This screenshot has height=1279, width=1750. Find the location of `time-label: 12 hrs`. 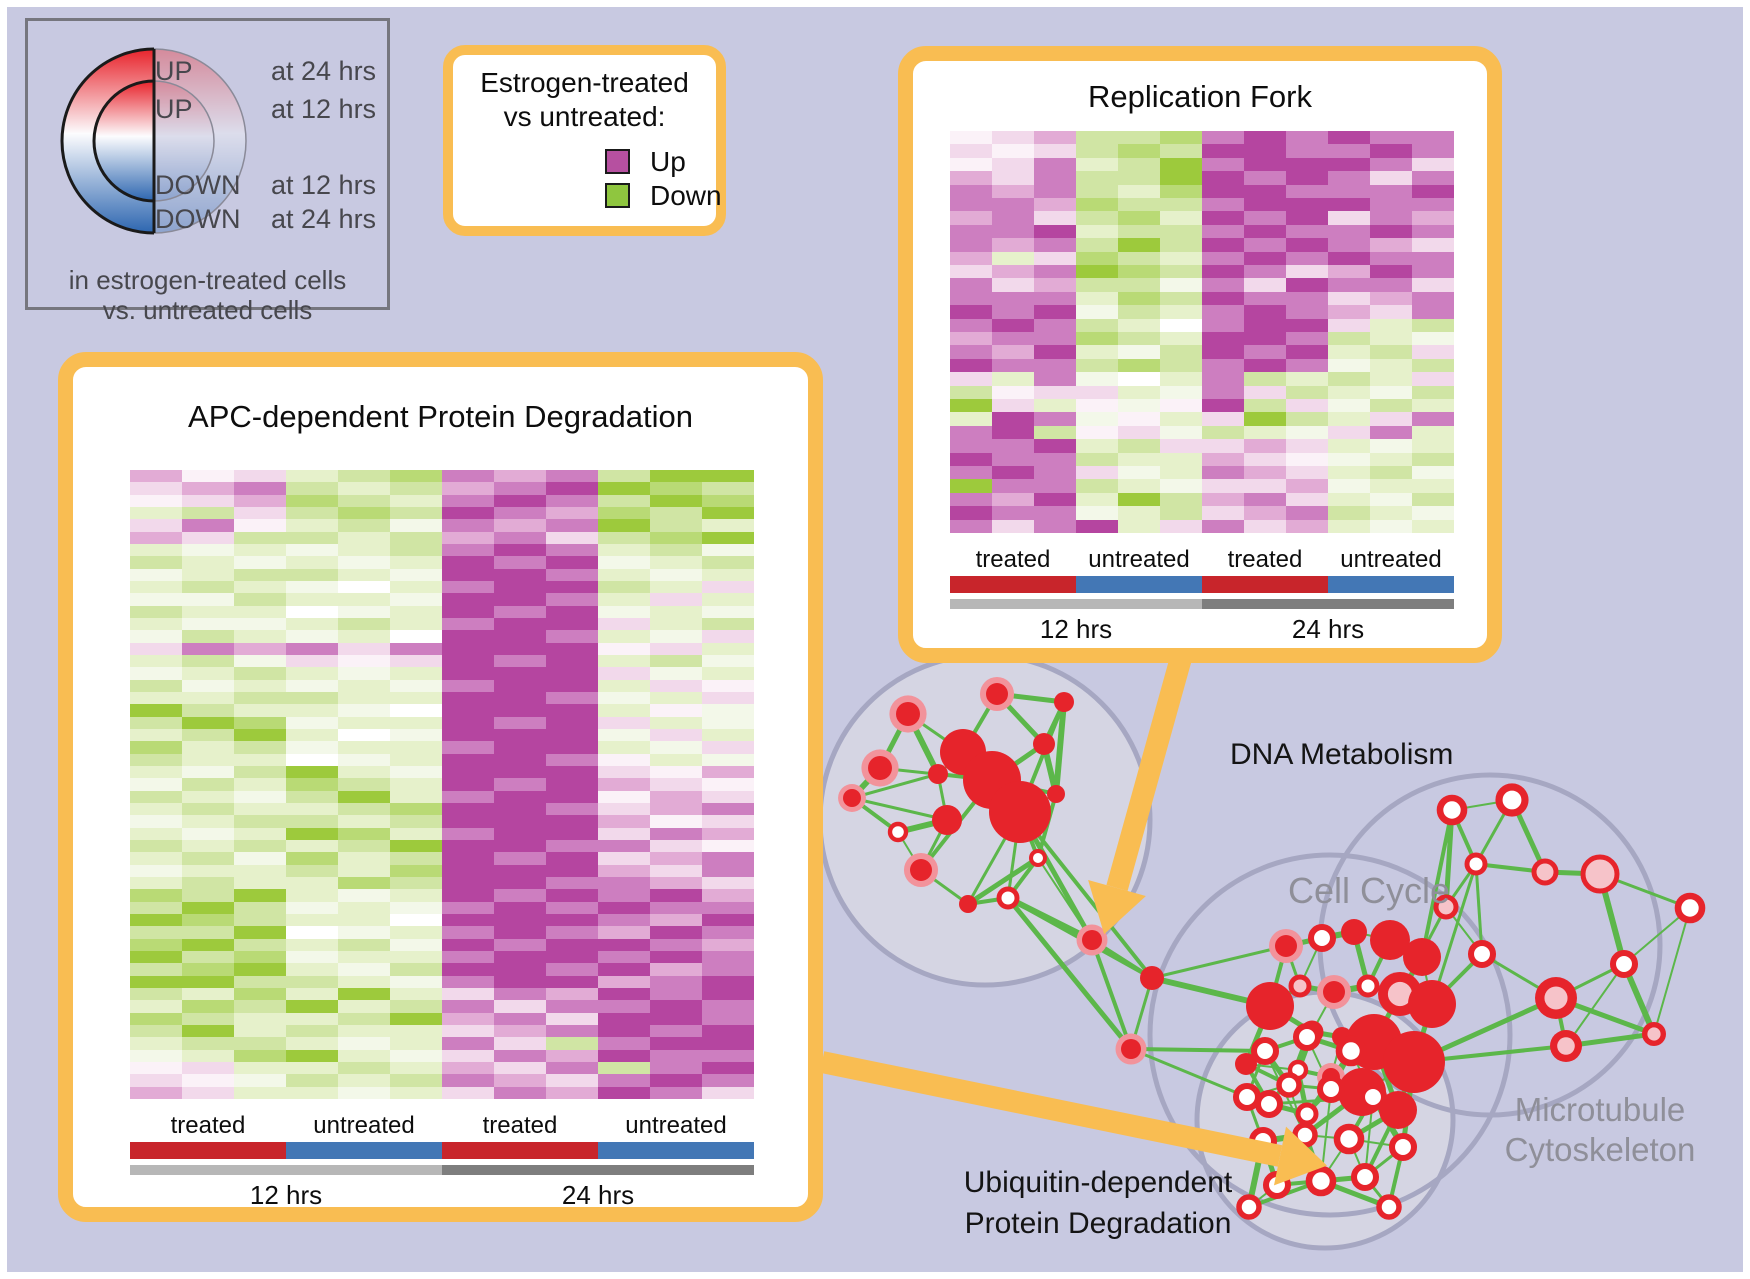

time-label: 12 hrs is located at coordinates (286, 1195).